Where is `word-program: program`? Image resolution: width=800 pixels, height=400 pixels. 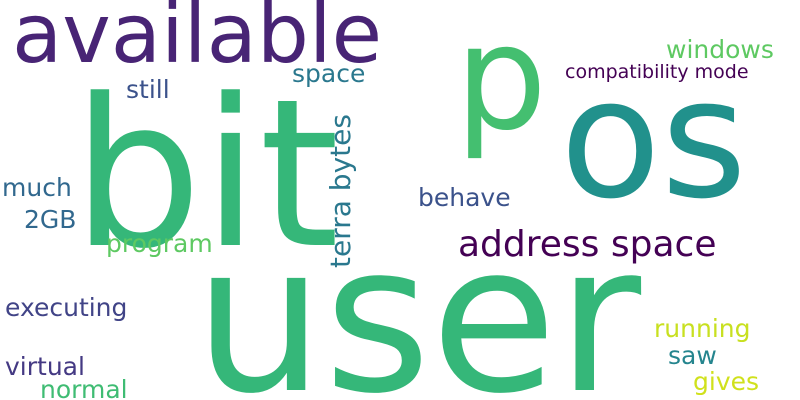 word-program: program is located at coordinates (159, 243).